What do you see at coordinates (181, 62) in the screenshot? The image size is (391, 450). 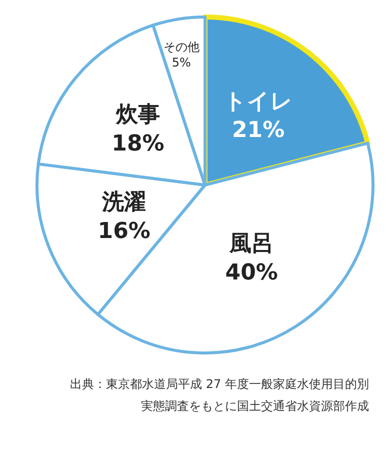 I see `data-label: 5%` at bounding box center [181, 62].